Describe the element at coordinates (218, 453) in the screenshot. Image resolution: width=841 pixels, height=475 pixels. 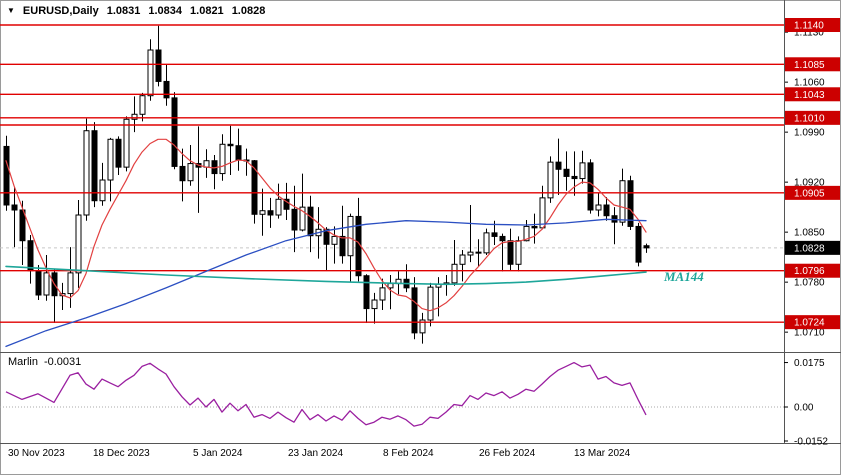
I see `date-label: 5 Jan 2024` at that location.